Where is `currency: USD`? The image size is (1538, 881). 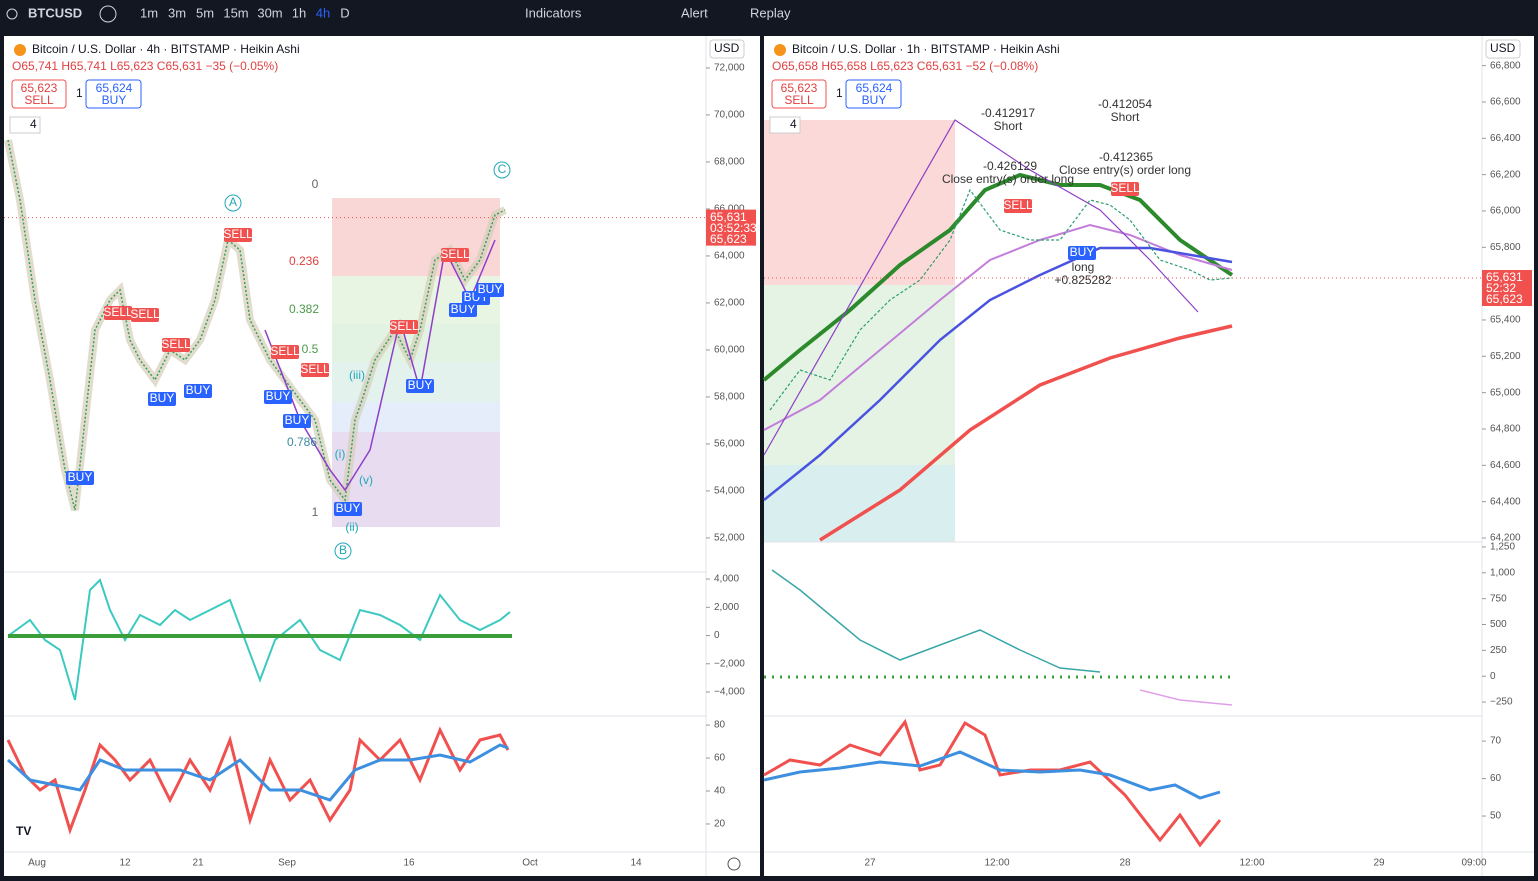 currency: USD is located at coordinates (727, 48).